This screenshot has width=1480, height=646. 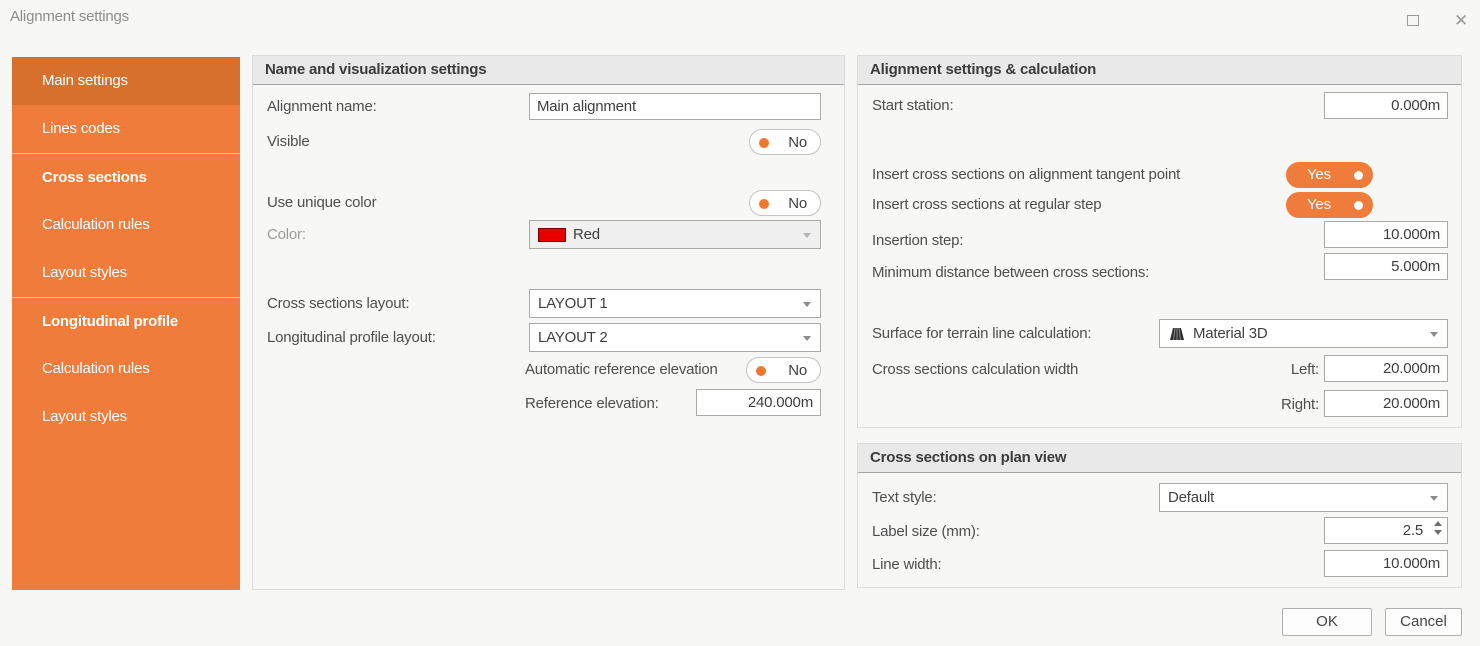 What do you see at coordinates (1230, 333) in the screenshot?
I see `surface-terrain-value: Material 3D` at bounding box center [1230, 333].